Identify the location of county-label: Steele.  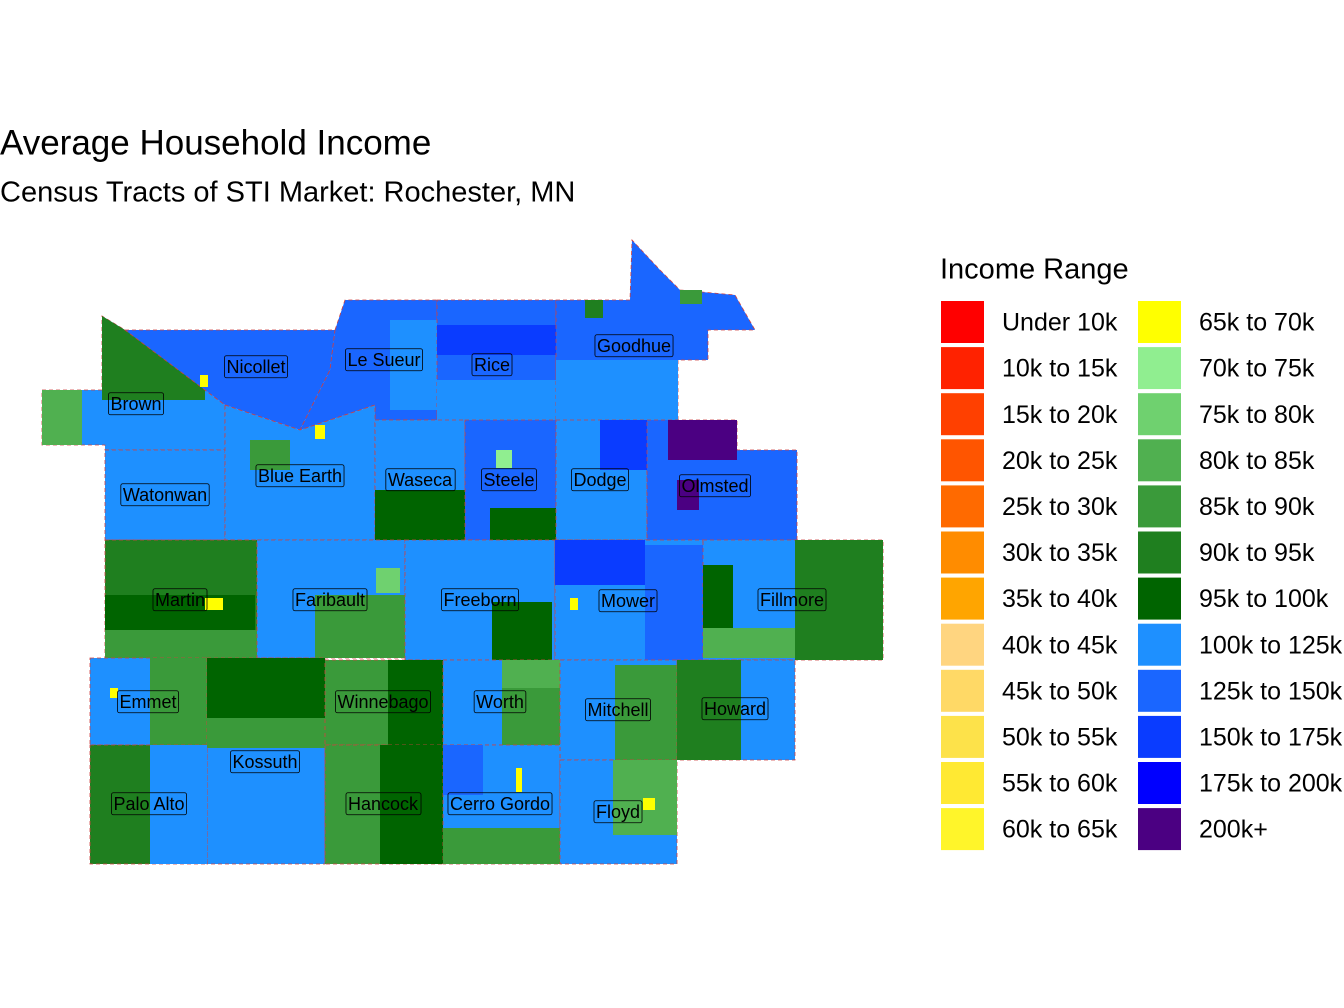
(508, 480).